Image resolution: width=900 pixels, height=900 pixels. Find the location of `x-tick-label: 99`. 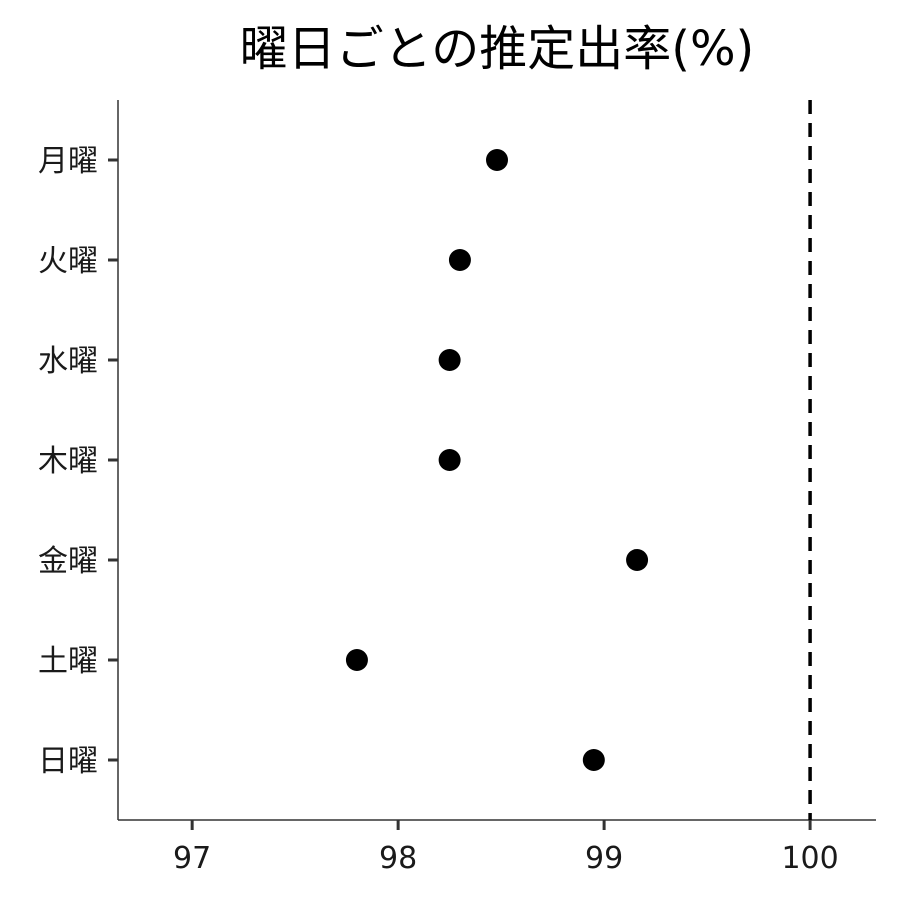

x-tick-label: 99 is located at coordinates (604, 858).